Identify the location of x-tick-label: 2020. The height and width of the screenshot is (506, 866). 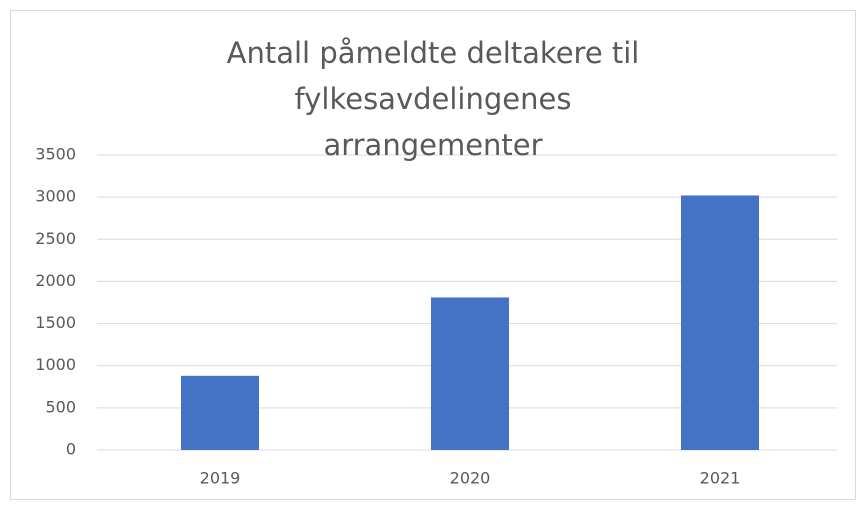
(470, 478).